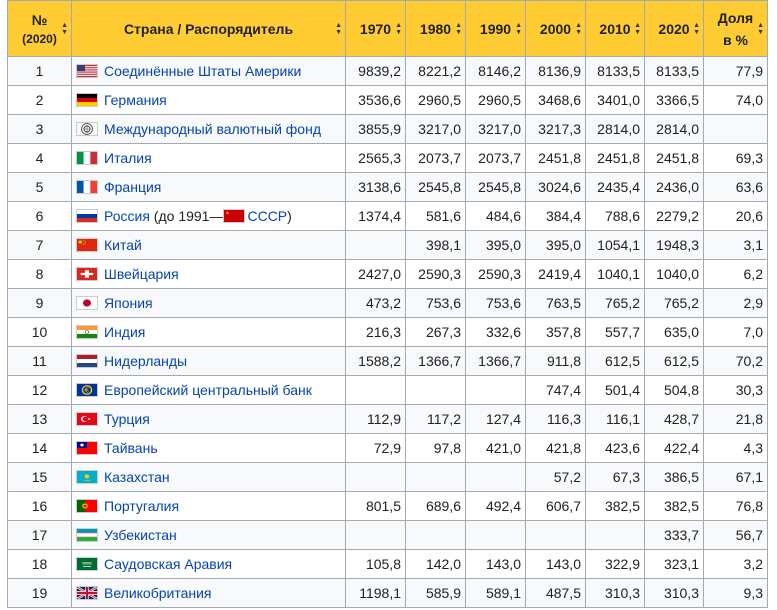 The image size is (777, 610). What do you see at coordinates (142, 506) in the screenshot?
I see `country-link: Португалия` at bounding box center [142, 506].